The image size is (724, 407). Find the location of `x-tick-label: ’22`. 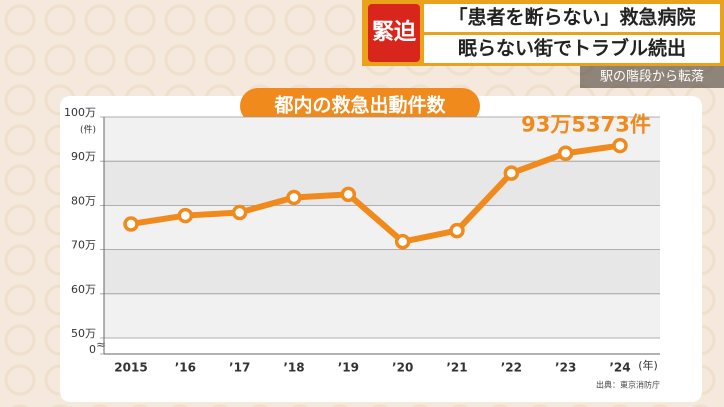

x-tick-label: ’22 is located at coordinates (511, 368).